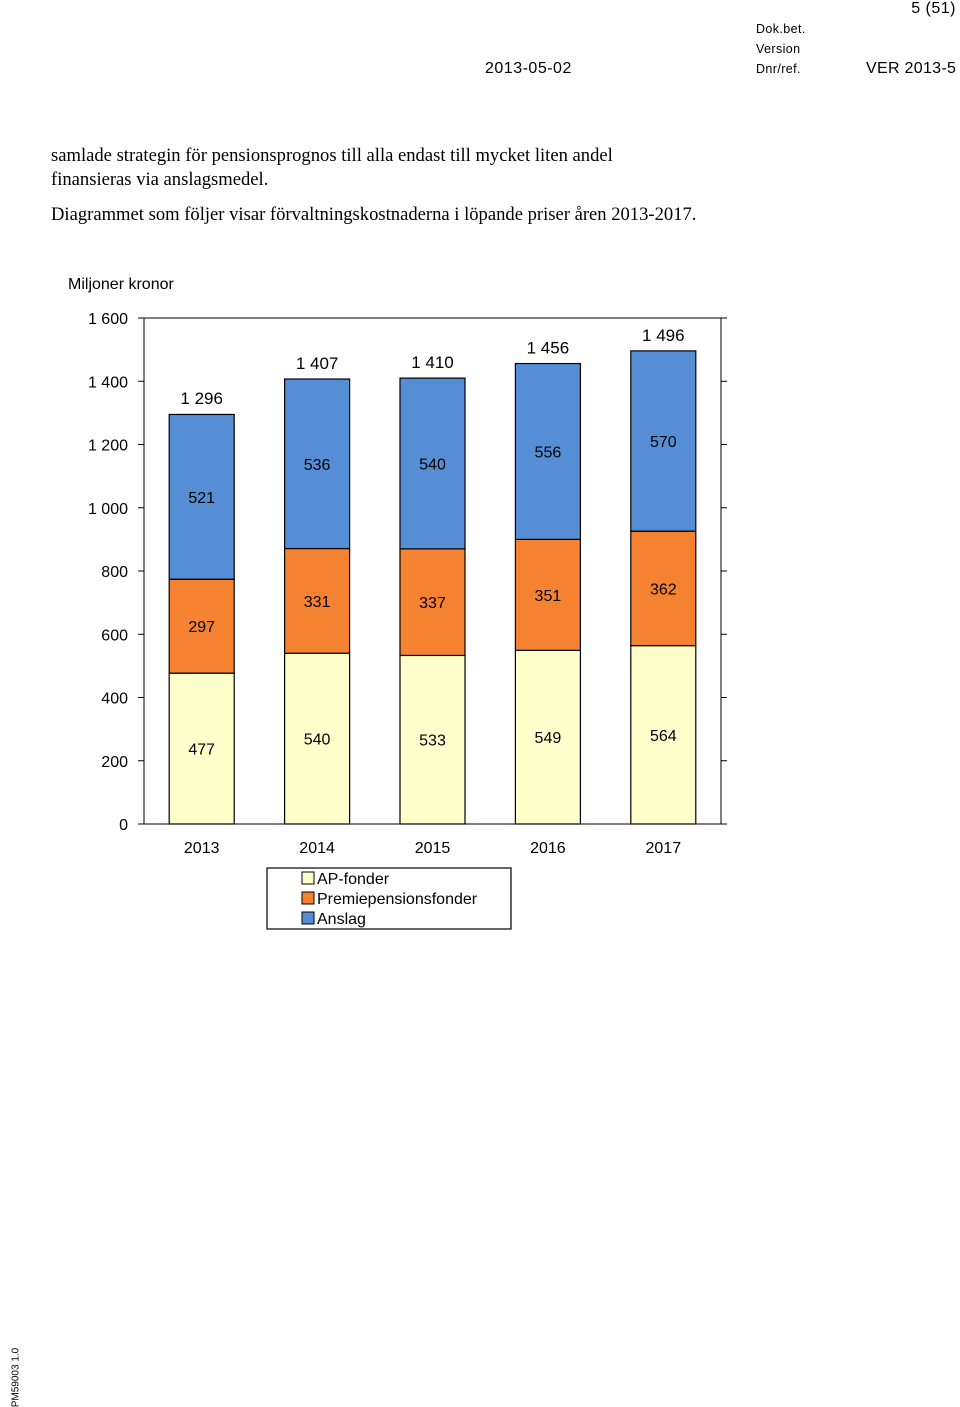  I want to click on bar-total-label: 1 496, so click(663, 335).